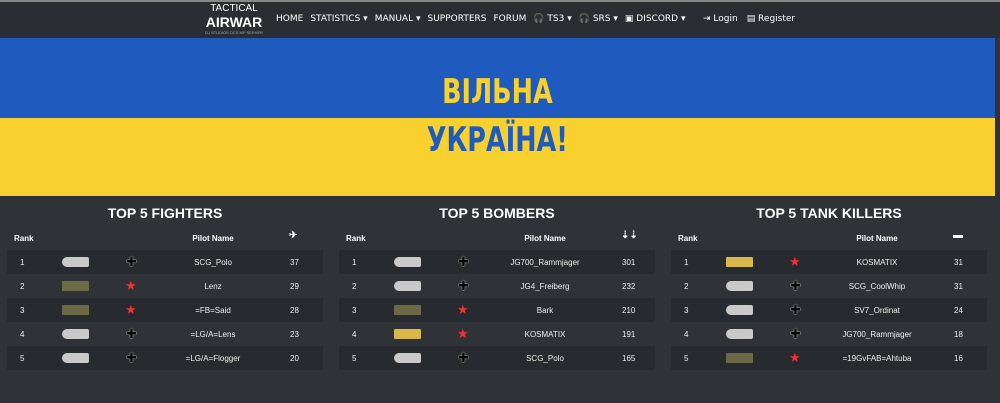 The height and width of the screenshot is (403, 1000). I want to click on nav-forum: FORUM, so click(510, 19).